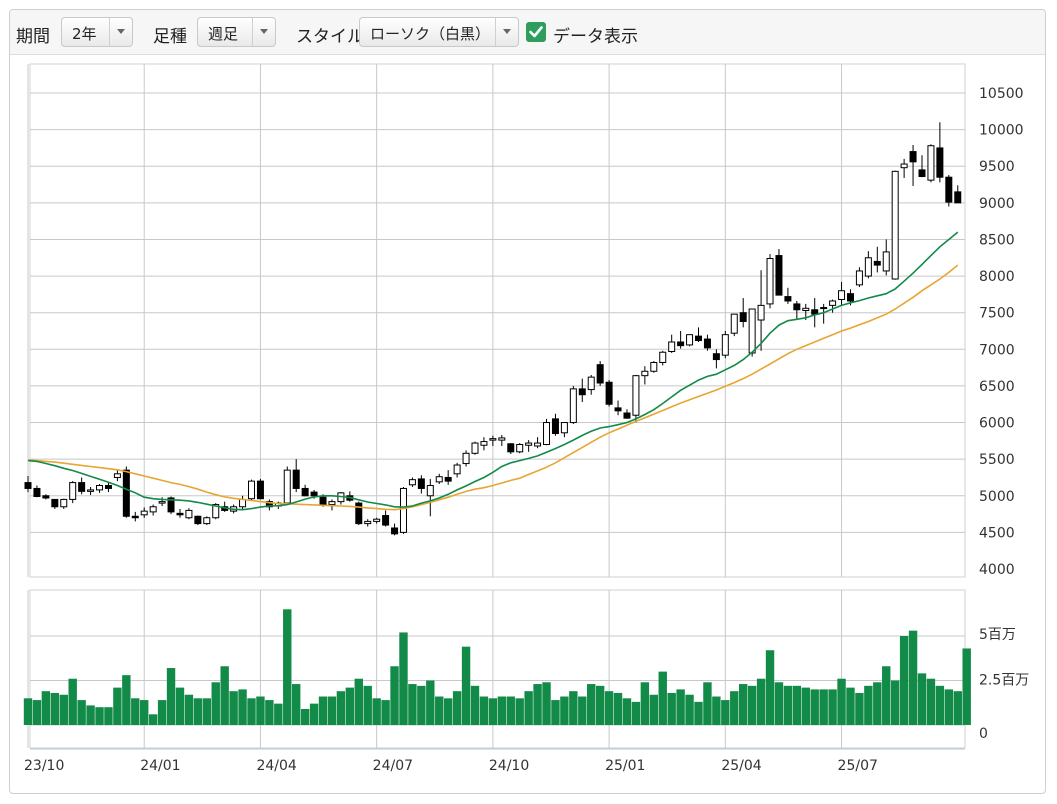  What do you see at coordinates (536, 32) in the screenshot?
I see `show-data-checkbox` at bounding box center [536, 32].